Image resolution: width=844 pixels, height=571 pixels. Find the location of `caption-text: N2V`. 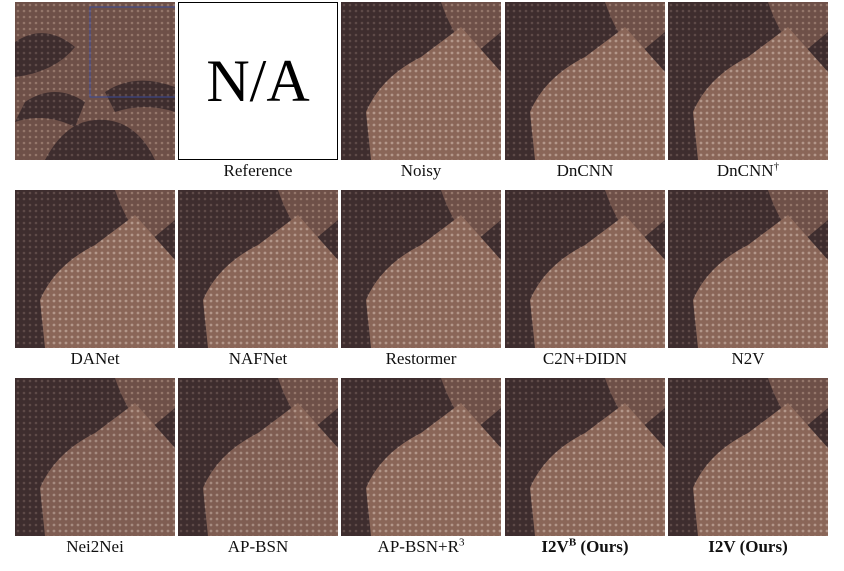

caption-text: N2V is located at coordinates (748, 358).